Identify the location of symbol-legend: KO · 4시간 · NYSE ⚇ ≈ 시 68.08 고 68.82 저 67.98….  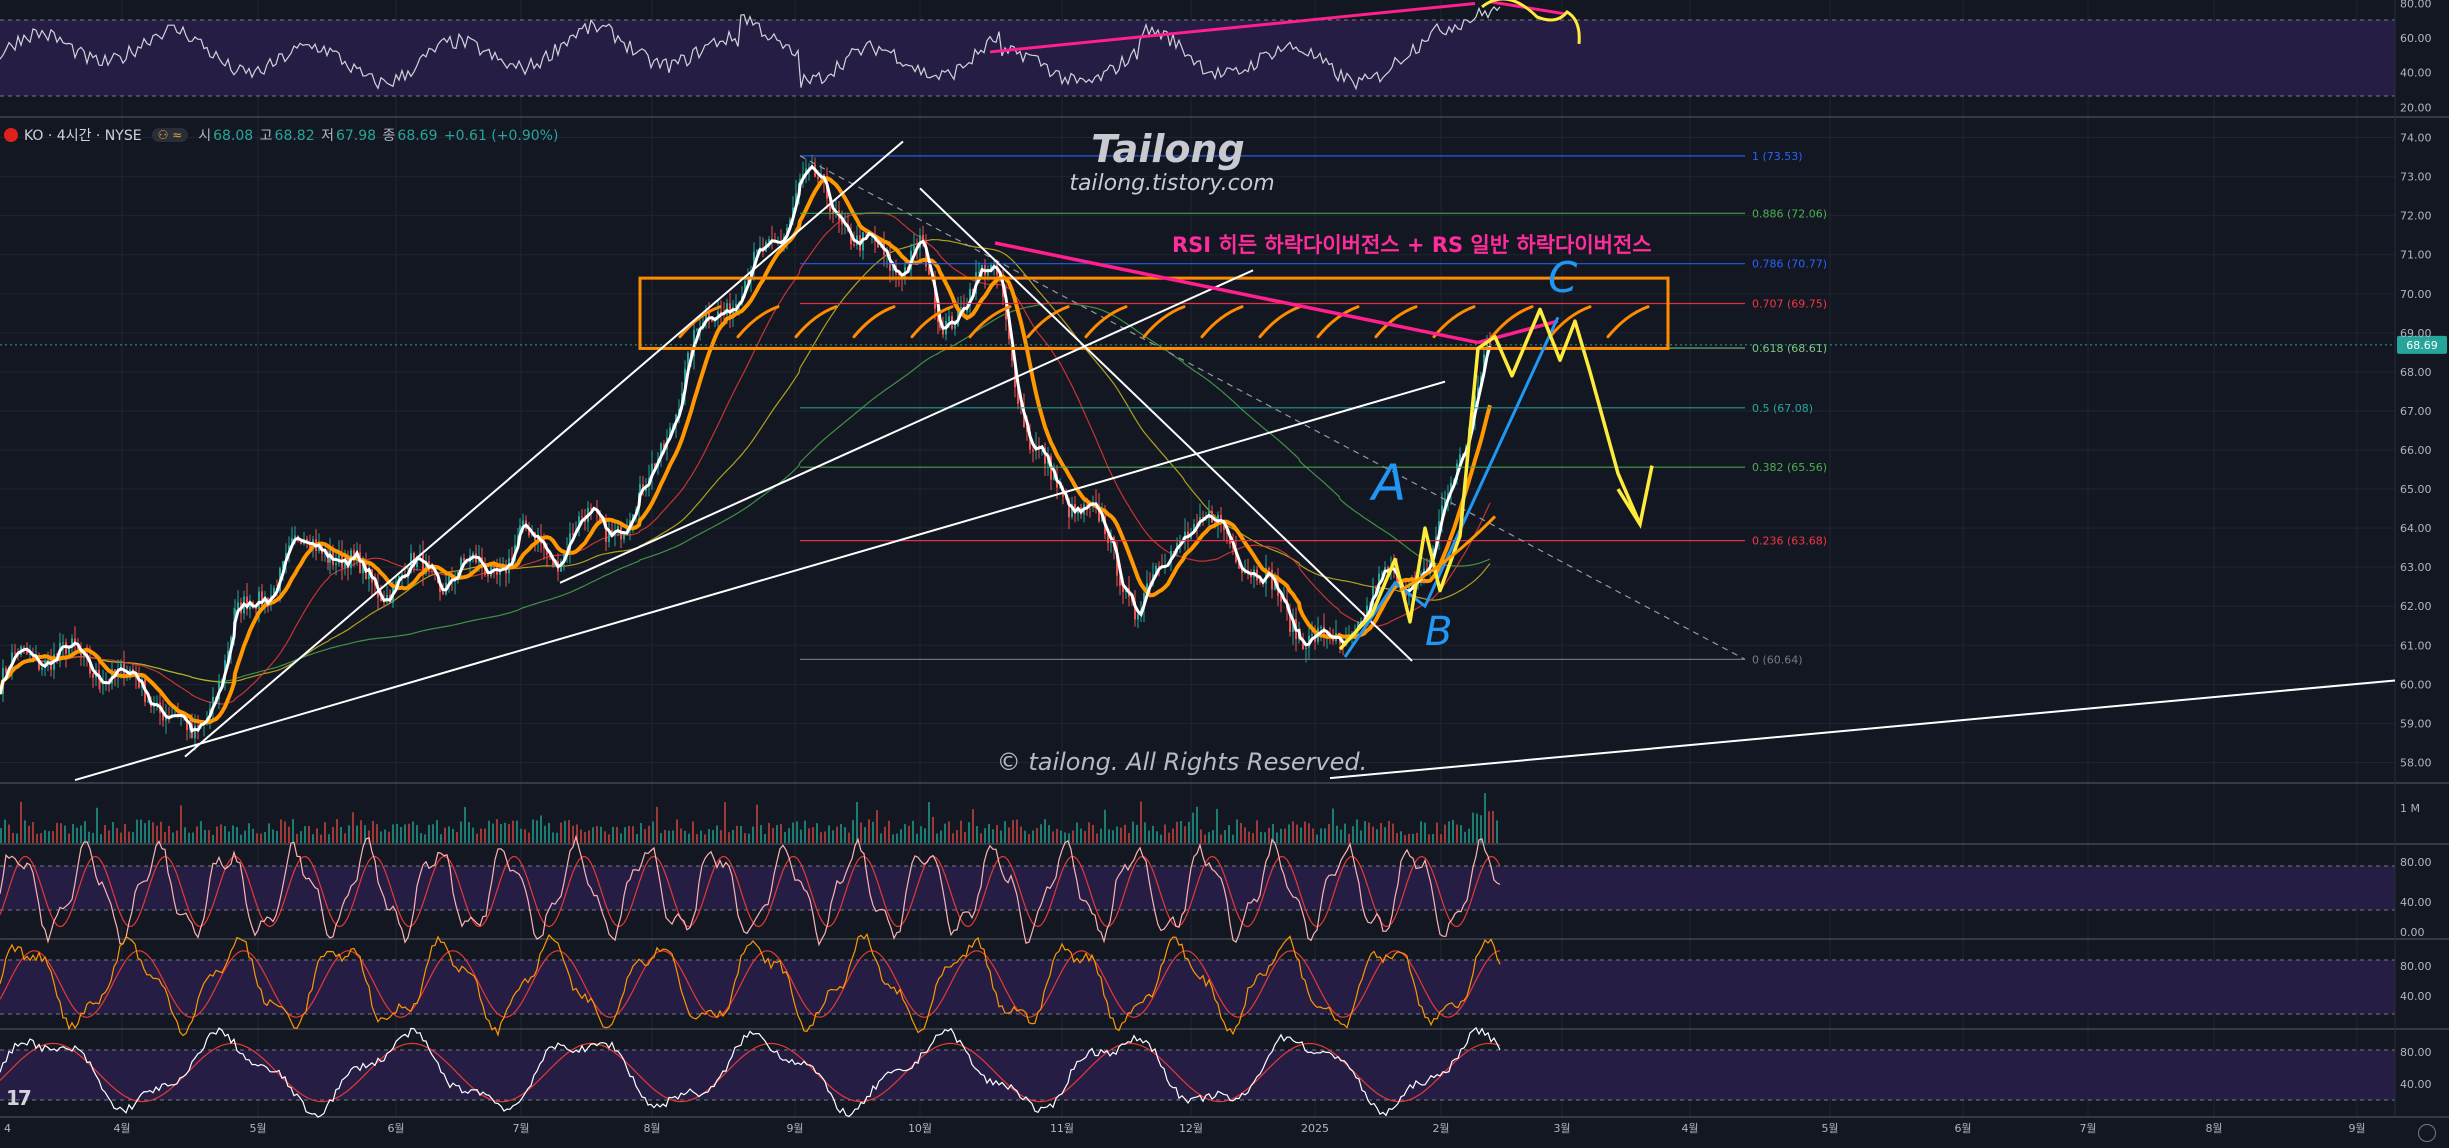
(282, 135).